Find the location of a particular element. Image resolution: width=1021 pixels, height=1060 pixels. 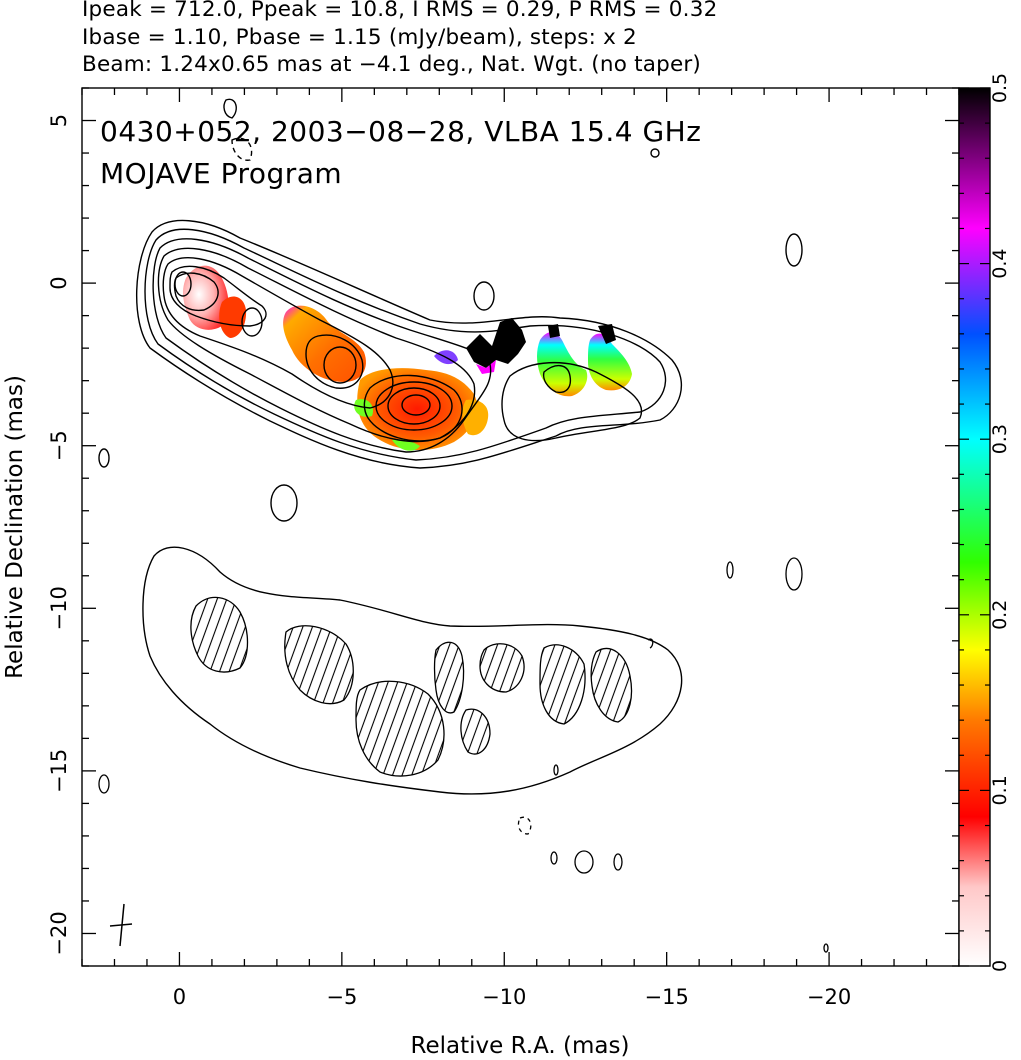

colorbar-tick-label: 0.5 is located at coordinates (1000, 88).